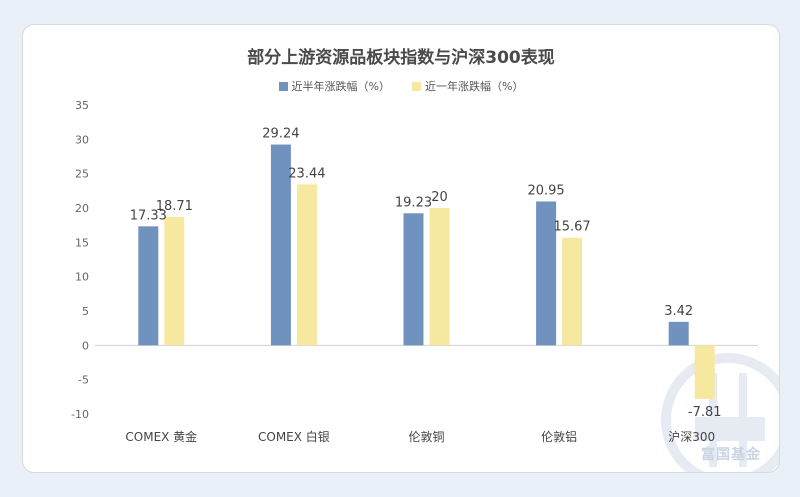  I want to click on legend-label-one-year: 近一年涨跌幅（%）, so click(474, 86).